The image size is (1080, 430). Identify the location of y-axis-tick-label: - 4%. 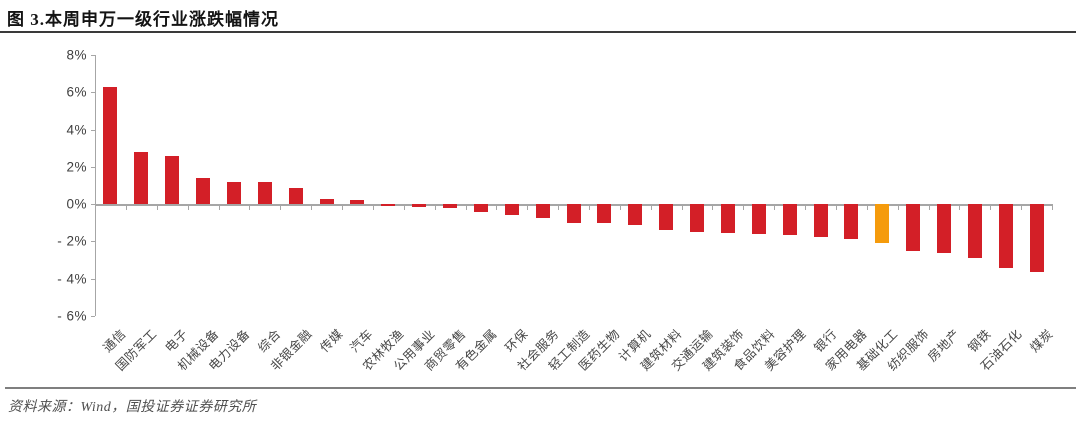
(72, 279).